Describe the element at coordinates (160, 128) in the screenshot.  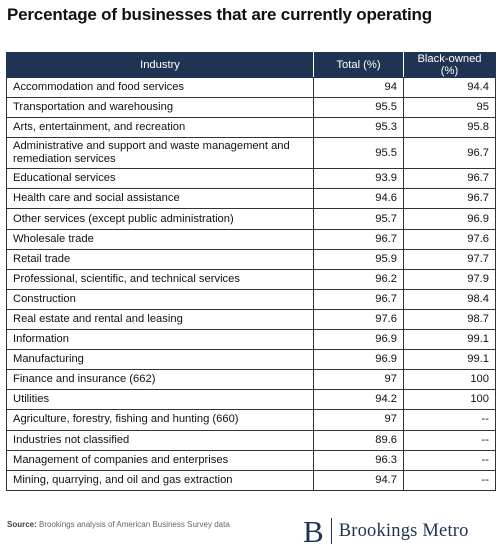
I see `industry-cell: Arts, entertainment, and recreation` at that location.